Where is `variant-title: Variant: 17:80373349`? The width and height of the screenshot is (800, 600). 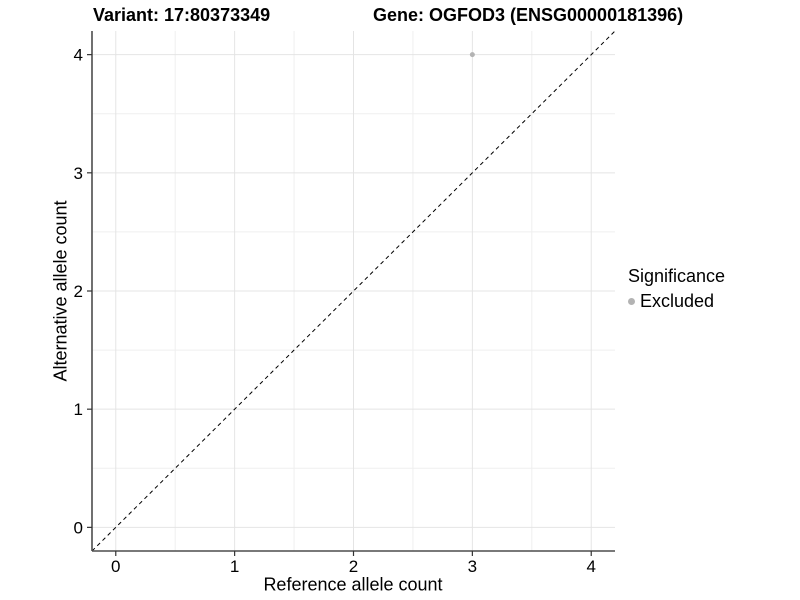 variant-title: Variant: 17:80373349 is located at coordinates (182, 15).